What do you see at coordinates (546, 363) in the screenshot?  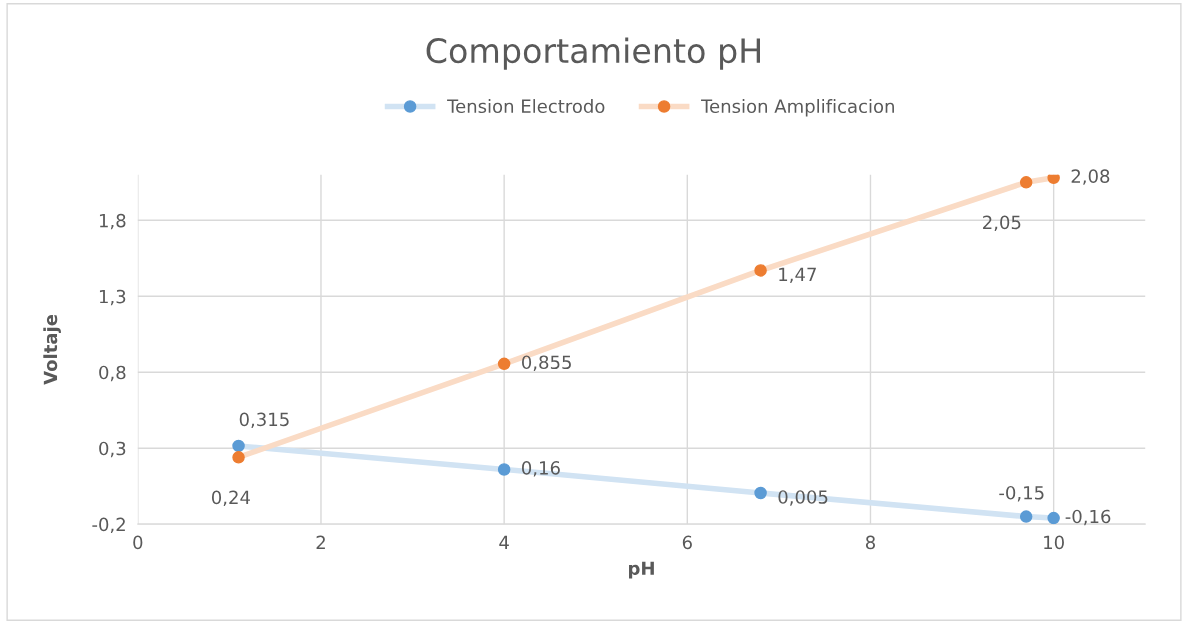 I see `data-label: 0,855` at bounding box center [546, 363].